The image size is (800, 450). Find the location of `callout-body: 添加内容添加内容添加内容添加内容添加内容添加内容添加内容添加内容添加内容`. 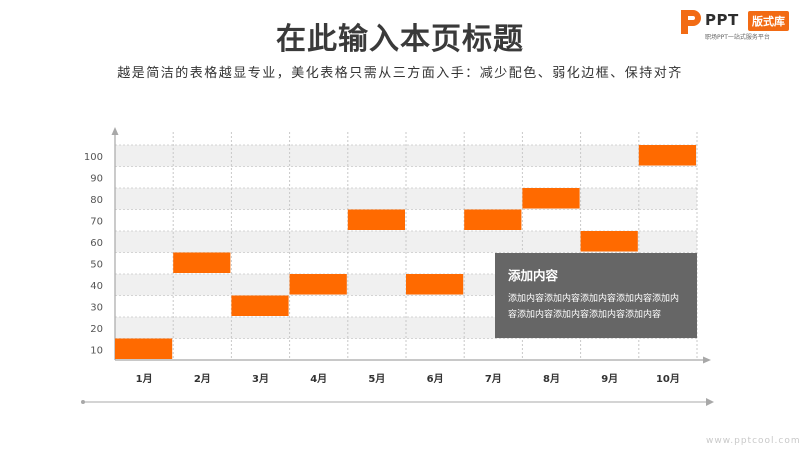

callout-body: 添加内容添加内容添加内容添加内容添加内容添加内容添加内容添加内容添加内容 is located at coordinates (594, 307).